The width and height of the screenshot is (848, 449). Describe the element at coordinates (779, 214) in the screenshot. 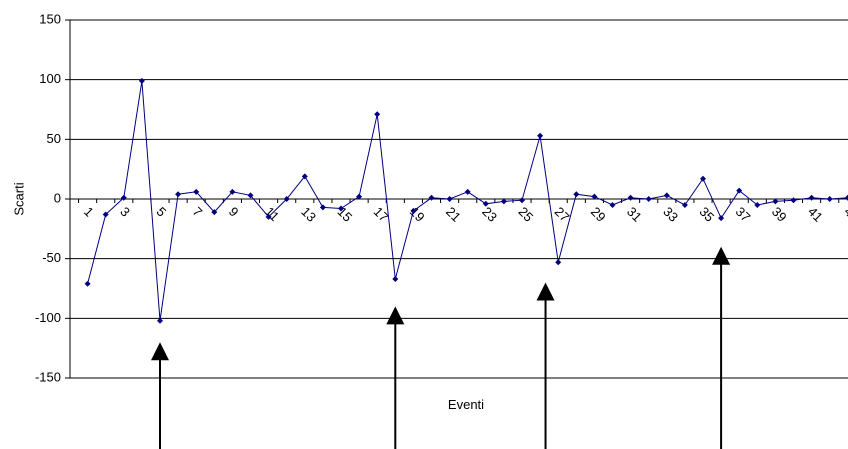

I see `x-tick-label: 39` at that location.